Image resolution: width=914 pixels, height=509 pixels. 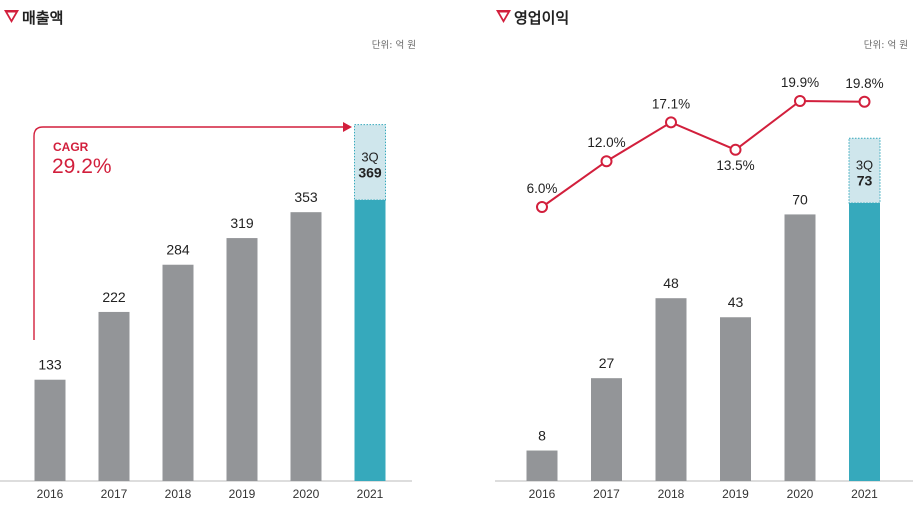 What do you see at coordinates (242, 494) in the screenshot?
I see `chart1-x-tick-label: 2019` at bounding box center [242, 494].